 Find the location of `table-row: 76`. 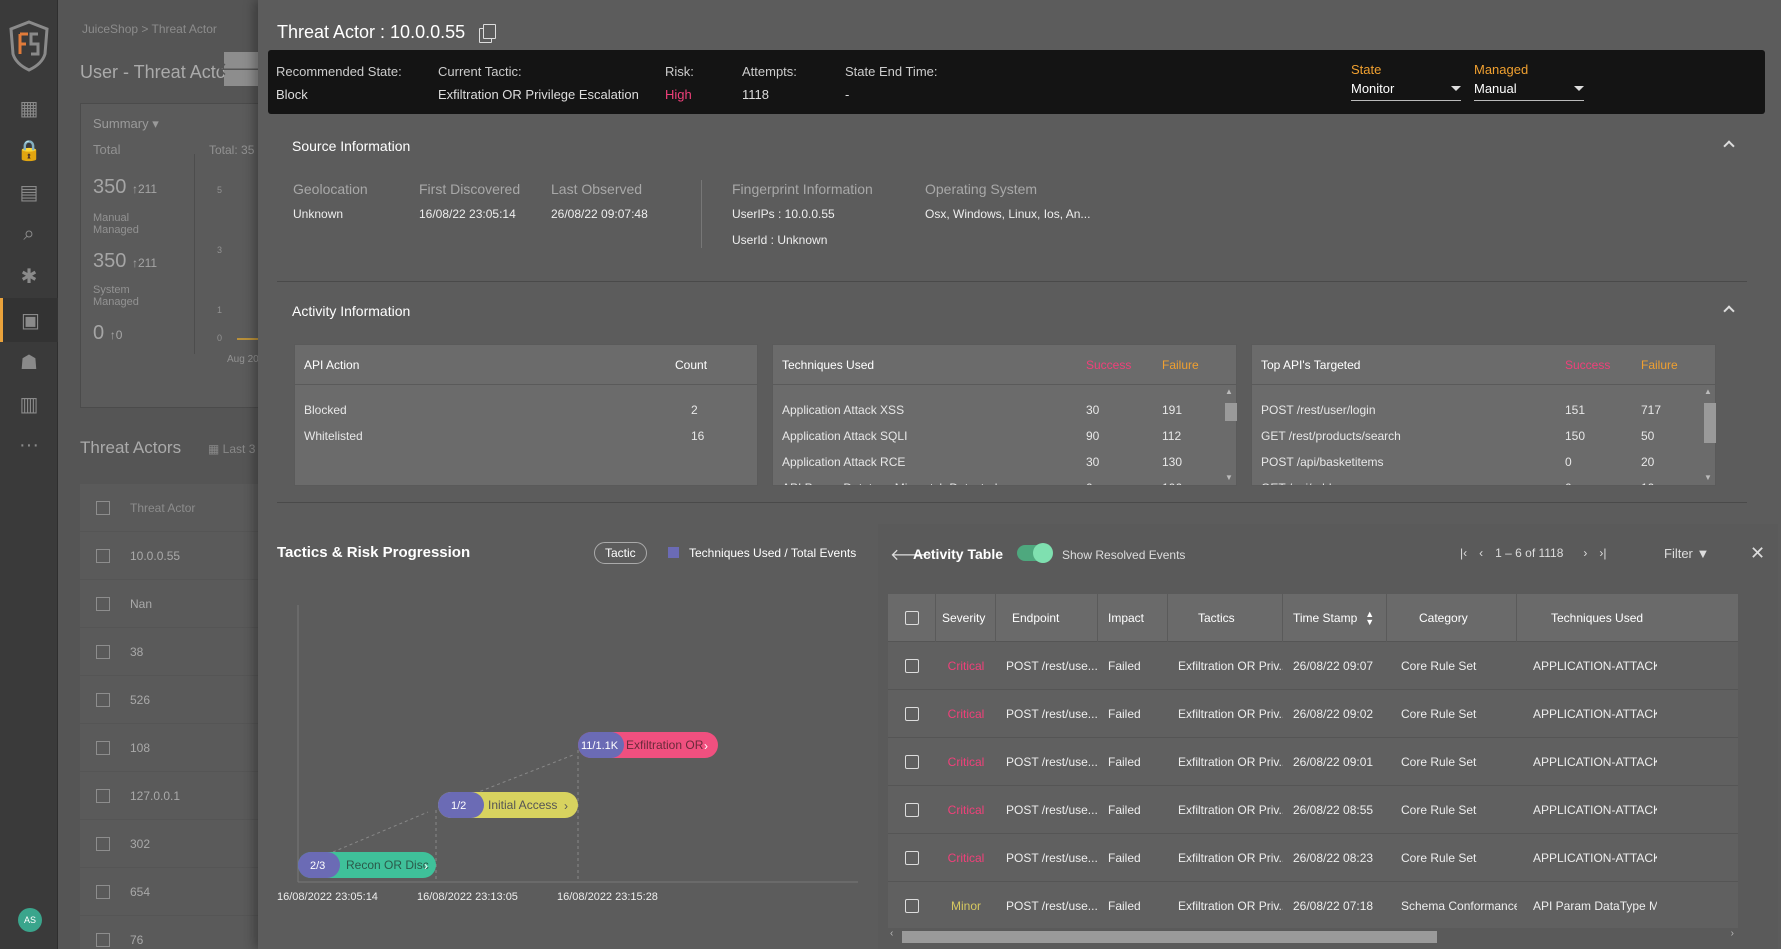

table-row: 76 is located at coordinates (198, 932).